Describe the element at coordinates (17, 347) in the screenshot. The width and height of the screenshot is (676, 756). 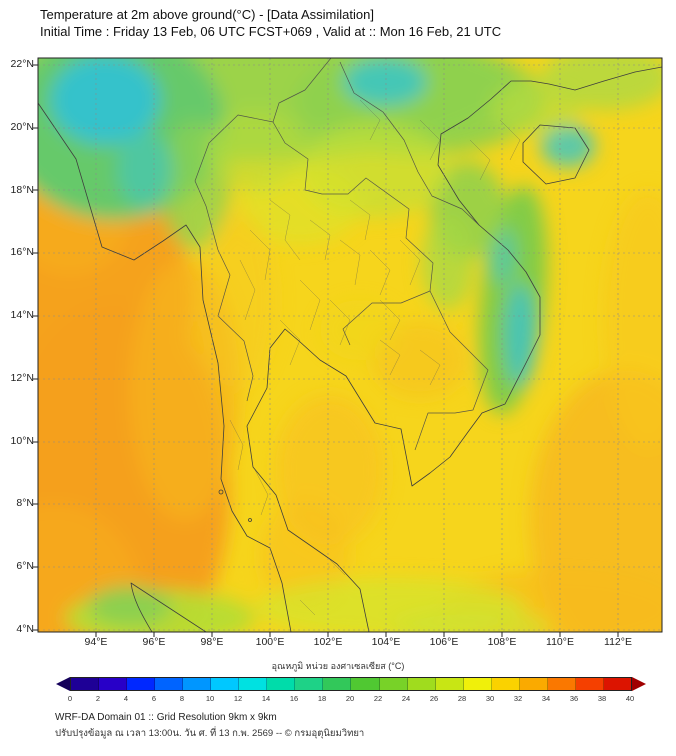
I see `lat-axis-labels: 22°N 20°N 18°N 16°N 14°N 12°N 10°N 8°N 6°N 4°N` at that location.